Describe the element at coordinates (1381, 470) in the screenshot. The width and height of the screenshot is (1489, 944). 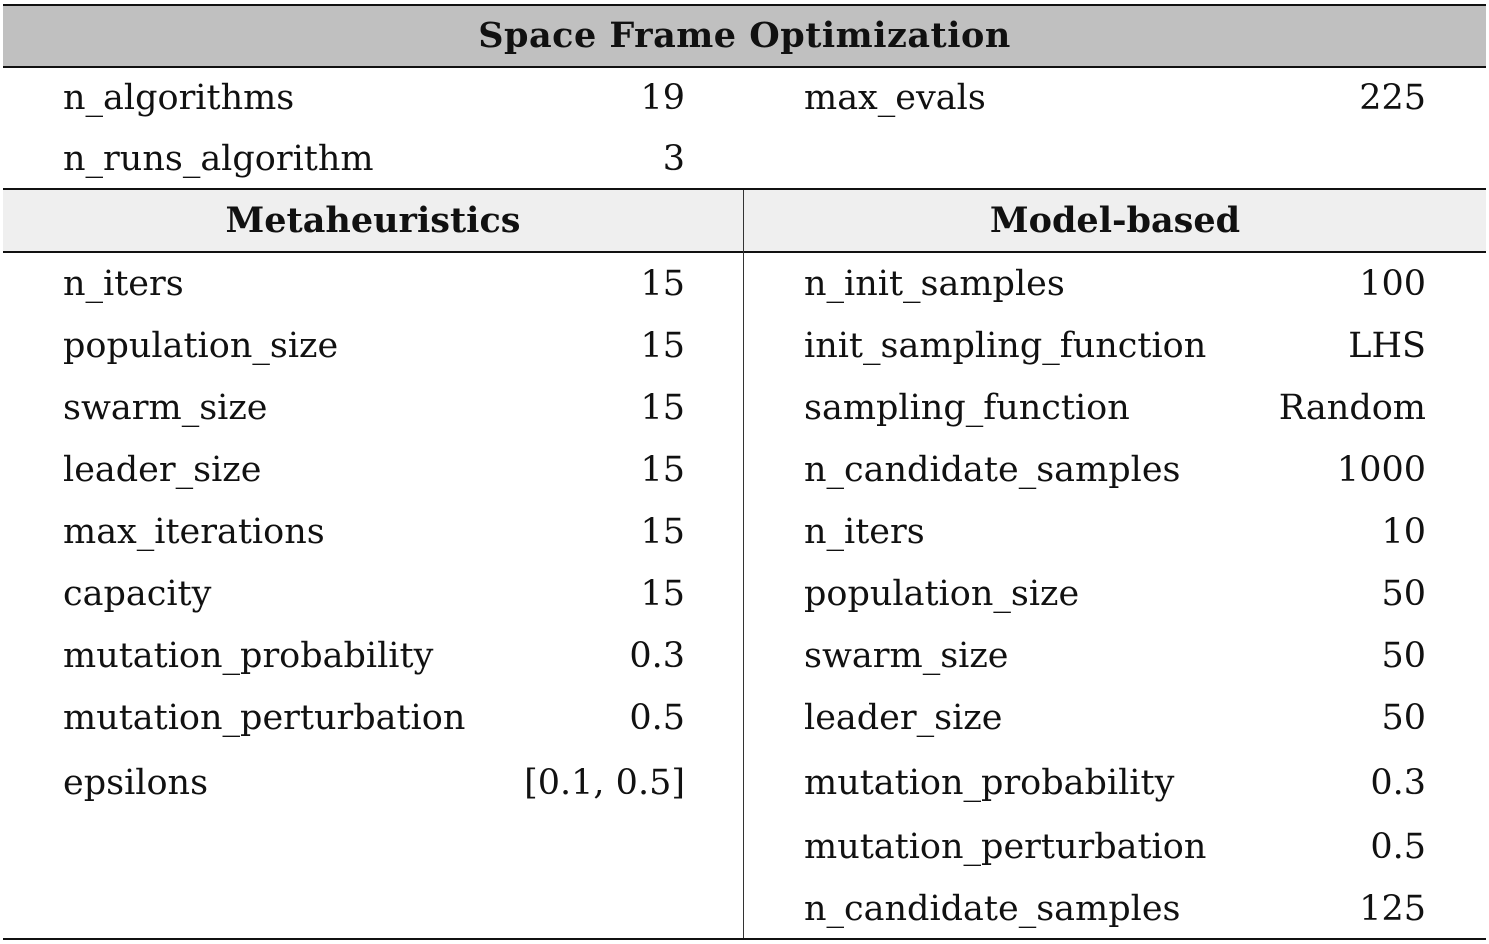
I see `param-value: 1000` at that location.